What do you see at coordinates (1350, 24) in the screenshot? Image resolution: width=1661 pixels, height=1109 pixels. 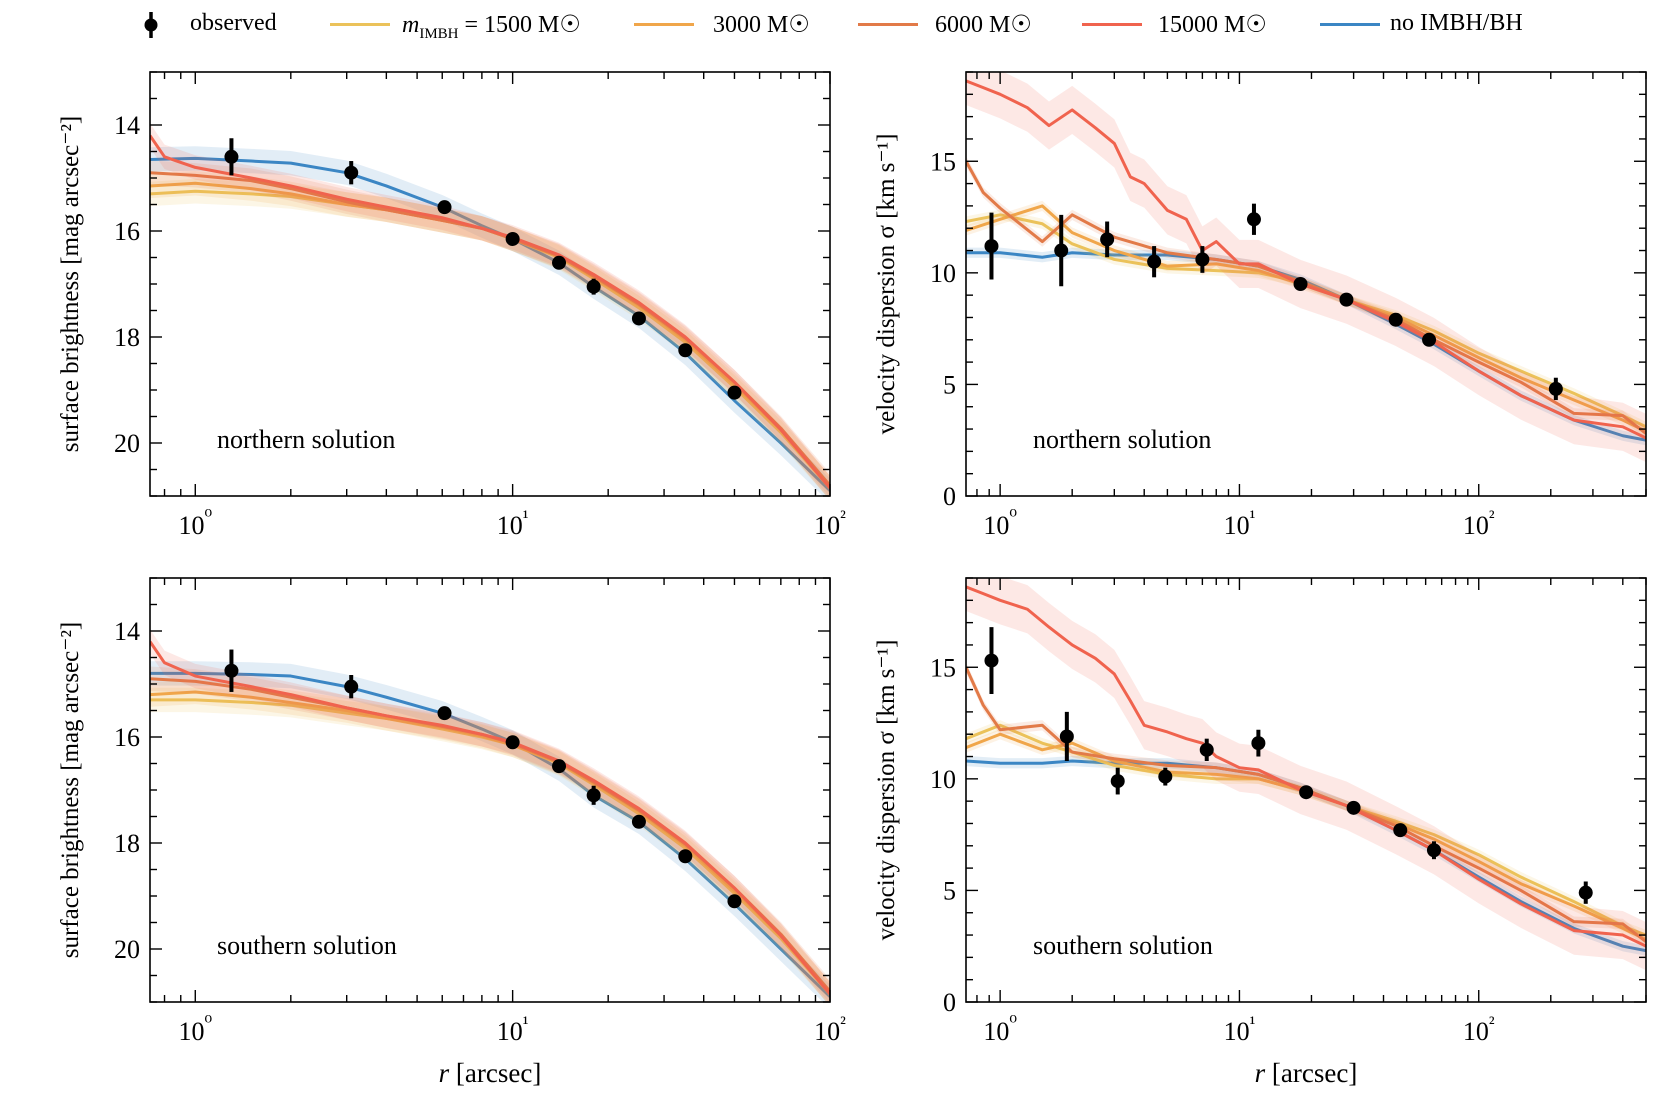 I see `legend-line-noimbh` at bounding box center [1350, 24].